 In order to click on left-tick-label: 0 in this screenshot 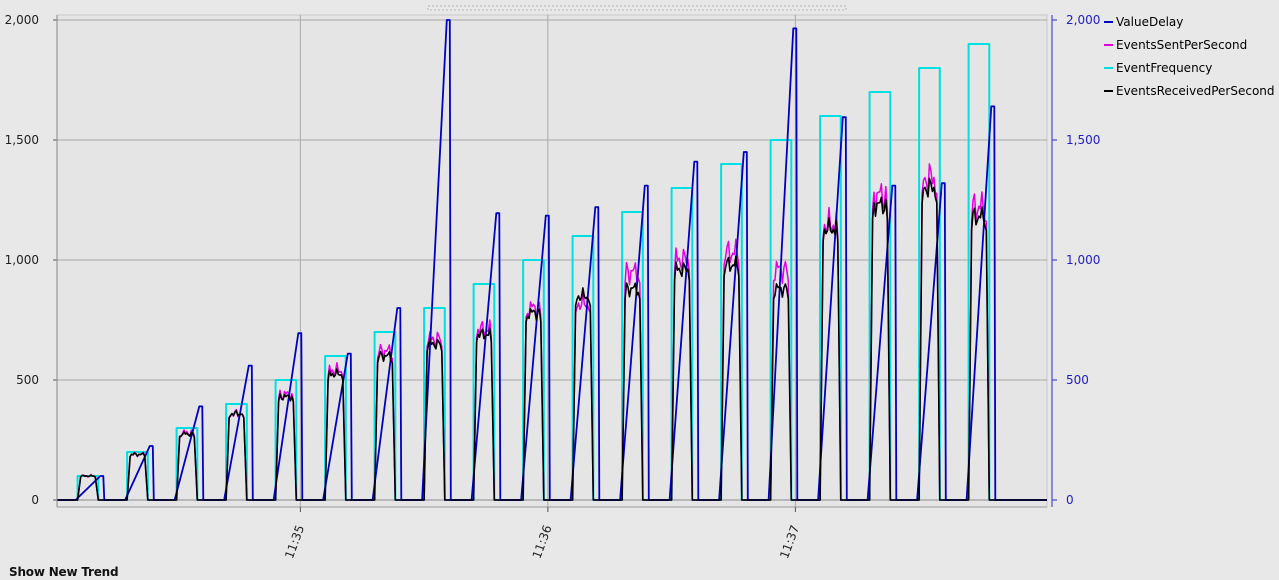, I will do `click(35, 500)`.